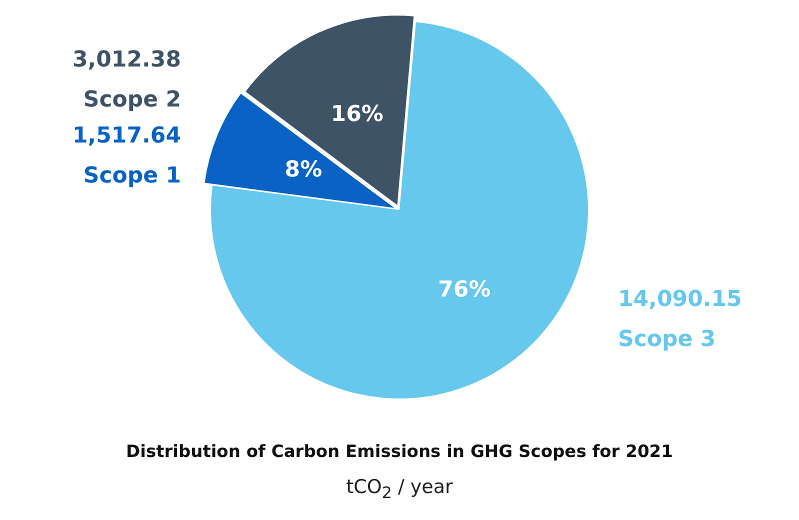  What do you see at coordinates (399, 489) in the screenshot?
I see `text: tCO$_{2}$ / year` at bounding box center [399, 489].